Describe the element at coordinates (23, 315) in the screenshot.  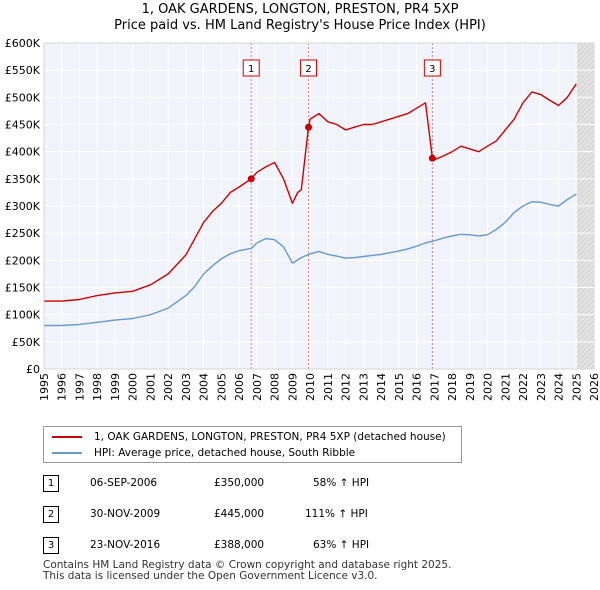
I see `y-tick-label: £100K` at that location.